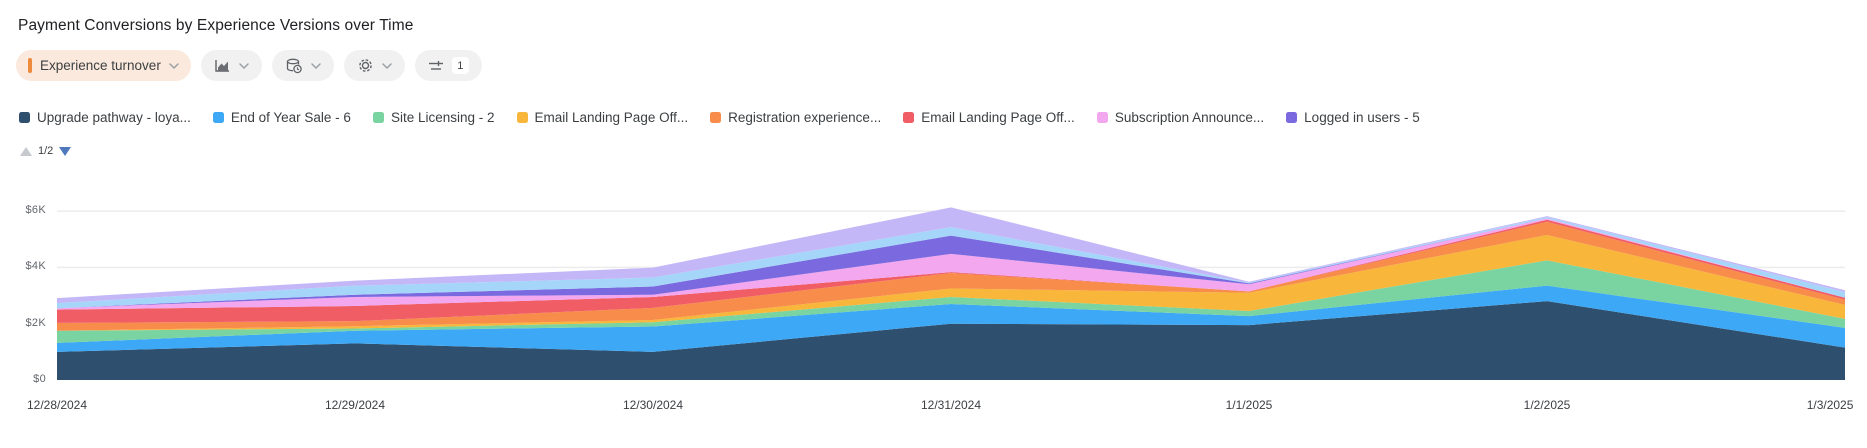 The image size is (1867, 448). What do you see at coordinates (222, 65) in the screenshot?
I see `area-chart-icon` at bounding box center [222, 65].